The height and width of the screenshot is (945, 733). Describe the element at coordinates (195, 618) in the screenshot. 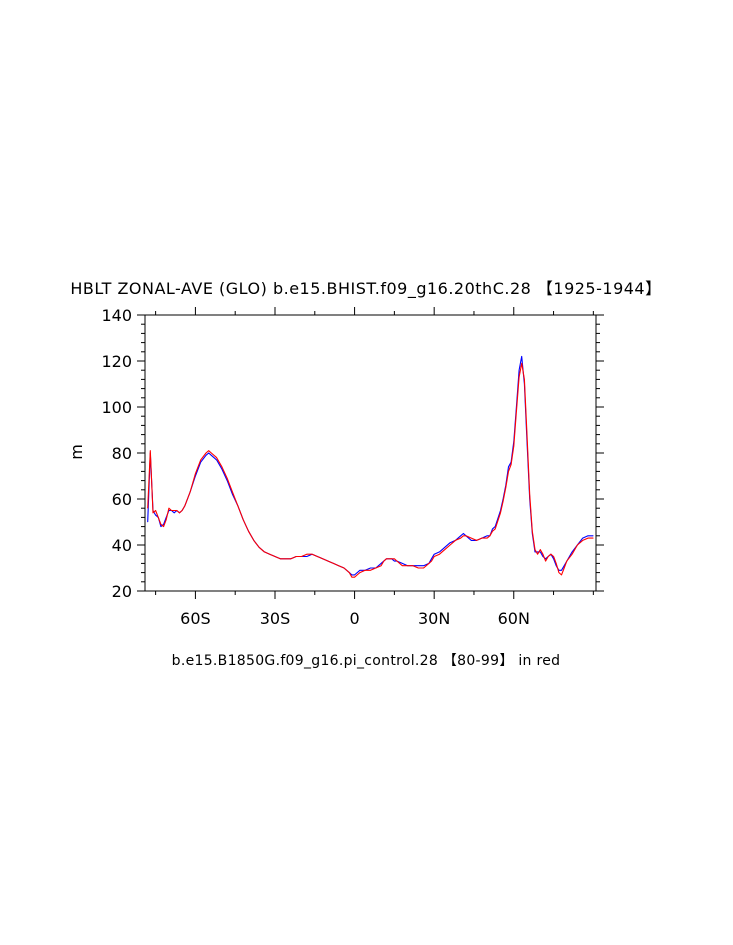

I see `x-tick-label: 60S` at that location.